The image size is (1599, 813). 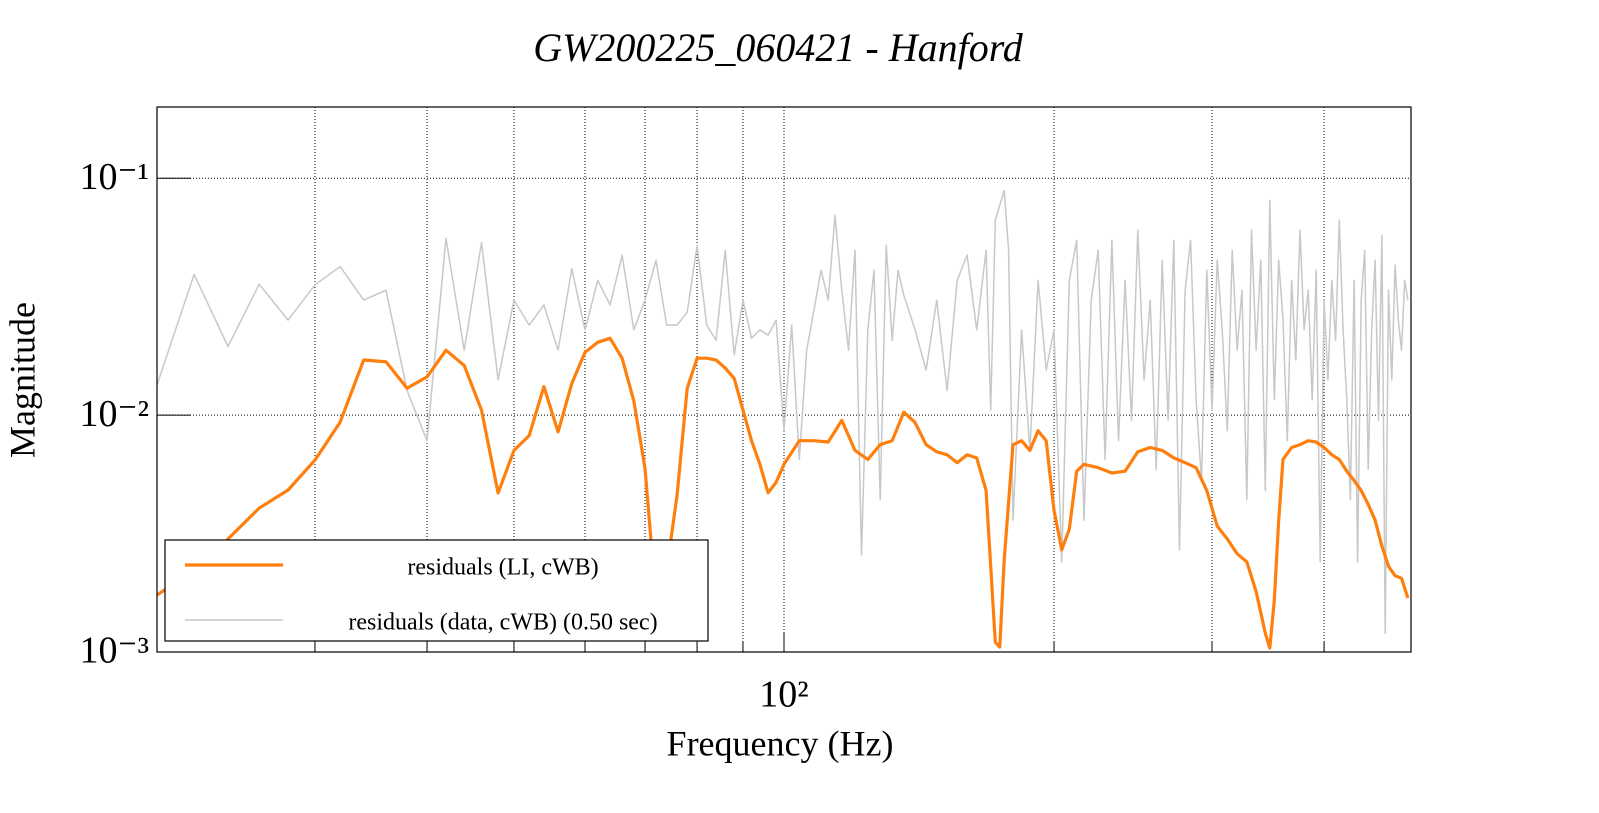 I want to click on legend-box, so click(x=436, y=590).